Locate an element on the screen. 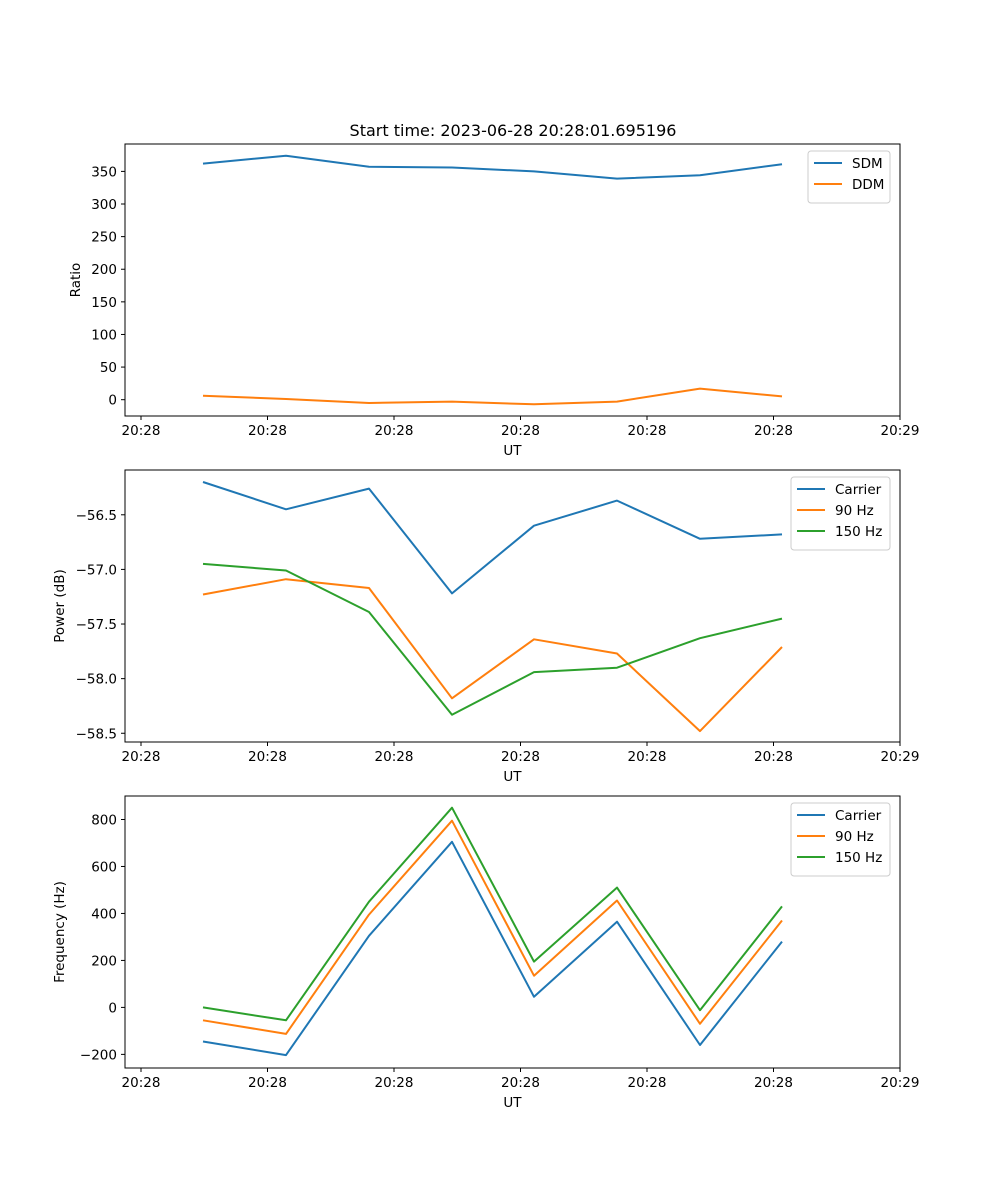  chart-title: Start time: 2023-06-28 20:28:01.695196 is located at coordinates (513, 130).